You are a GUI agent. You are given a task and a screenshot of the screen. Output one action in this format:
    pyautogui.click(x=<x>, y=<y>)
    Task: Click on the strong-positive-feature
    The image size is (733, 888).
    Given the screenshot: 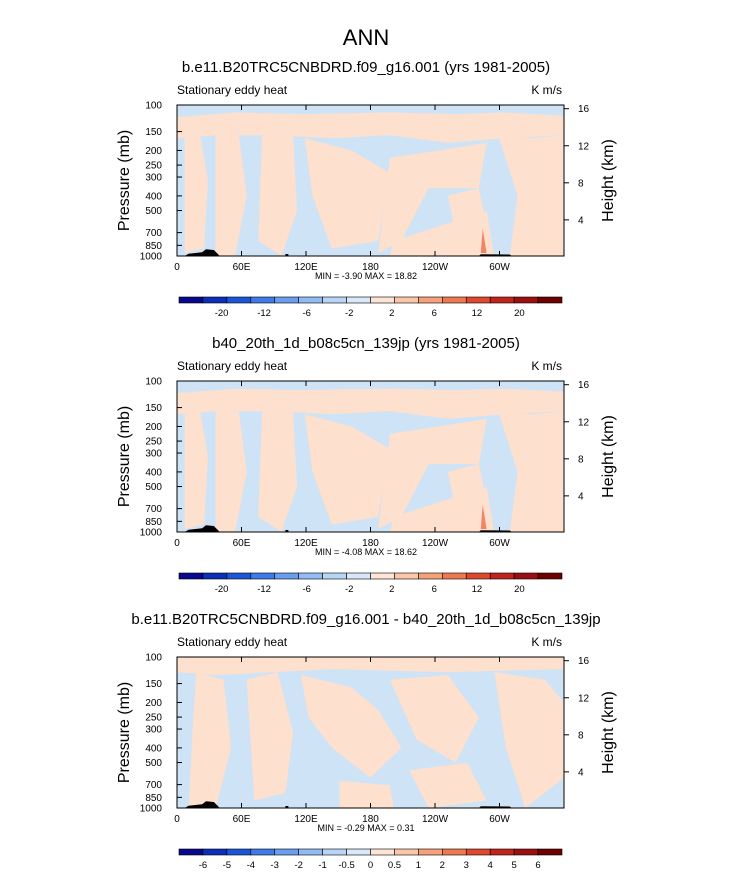 What is the action you would take?
    pyautogui.click(x=483, y=240)
    